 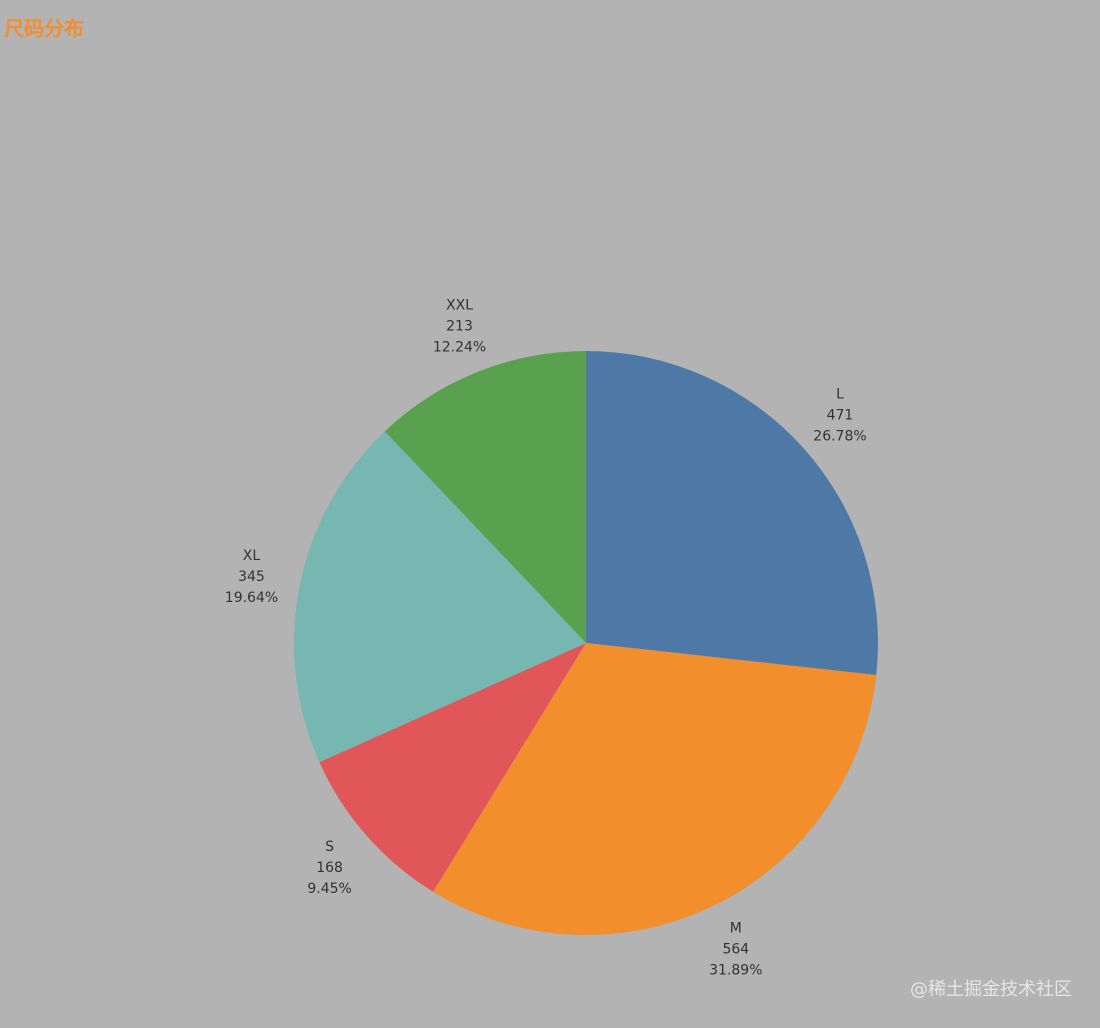 What do you see at coordinates (735, 949) in the screenshot?
I see `slice-value: 564` at bounding box center [735, 949].